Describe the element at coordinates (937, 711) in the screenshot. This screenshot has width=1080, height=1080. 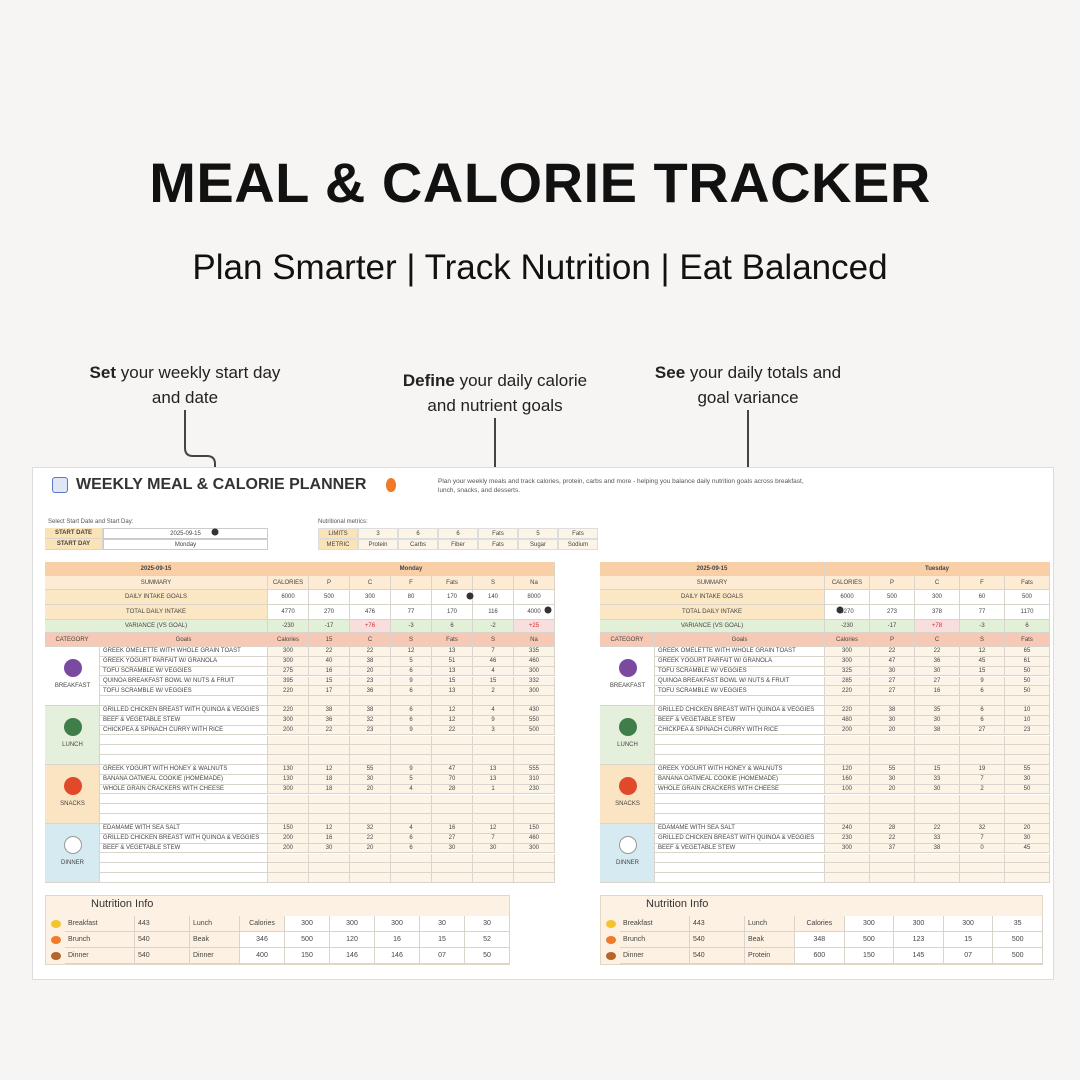
I see `meal-value: 35` at that location.